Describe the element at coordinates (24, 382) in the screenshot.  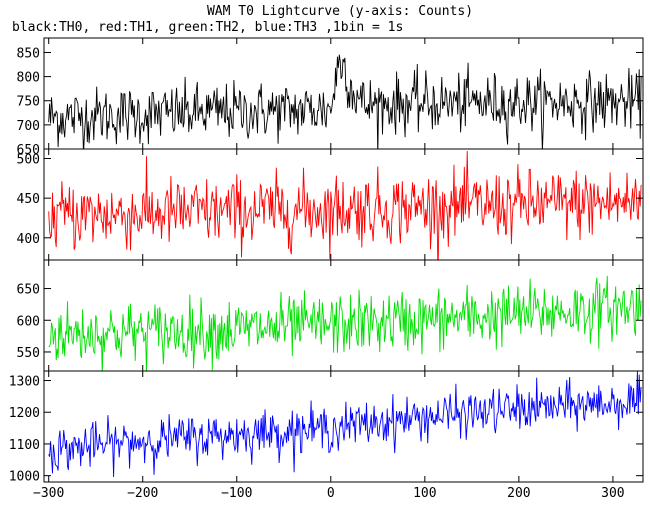
I see `y-tick-label: 1300` at that location.